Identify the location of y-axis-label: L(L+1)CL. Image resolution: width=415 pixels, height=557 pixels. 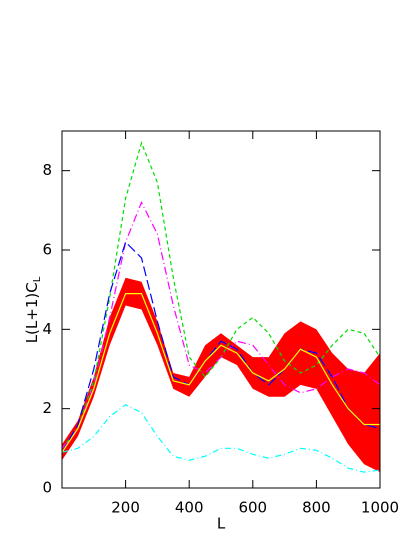
(33, 309).